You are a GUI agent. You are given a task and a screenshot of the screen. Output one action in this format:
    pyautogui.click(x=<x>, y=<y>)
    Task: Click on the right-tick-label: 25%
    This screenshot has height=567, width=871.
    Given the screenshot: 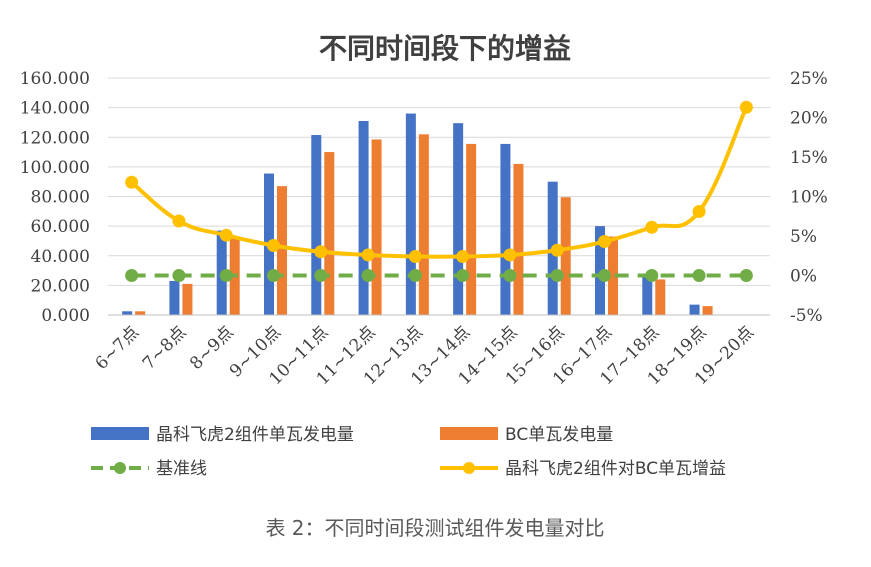 What is the action you would take?
    pyautogui.click(x=809, y=79)
    